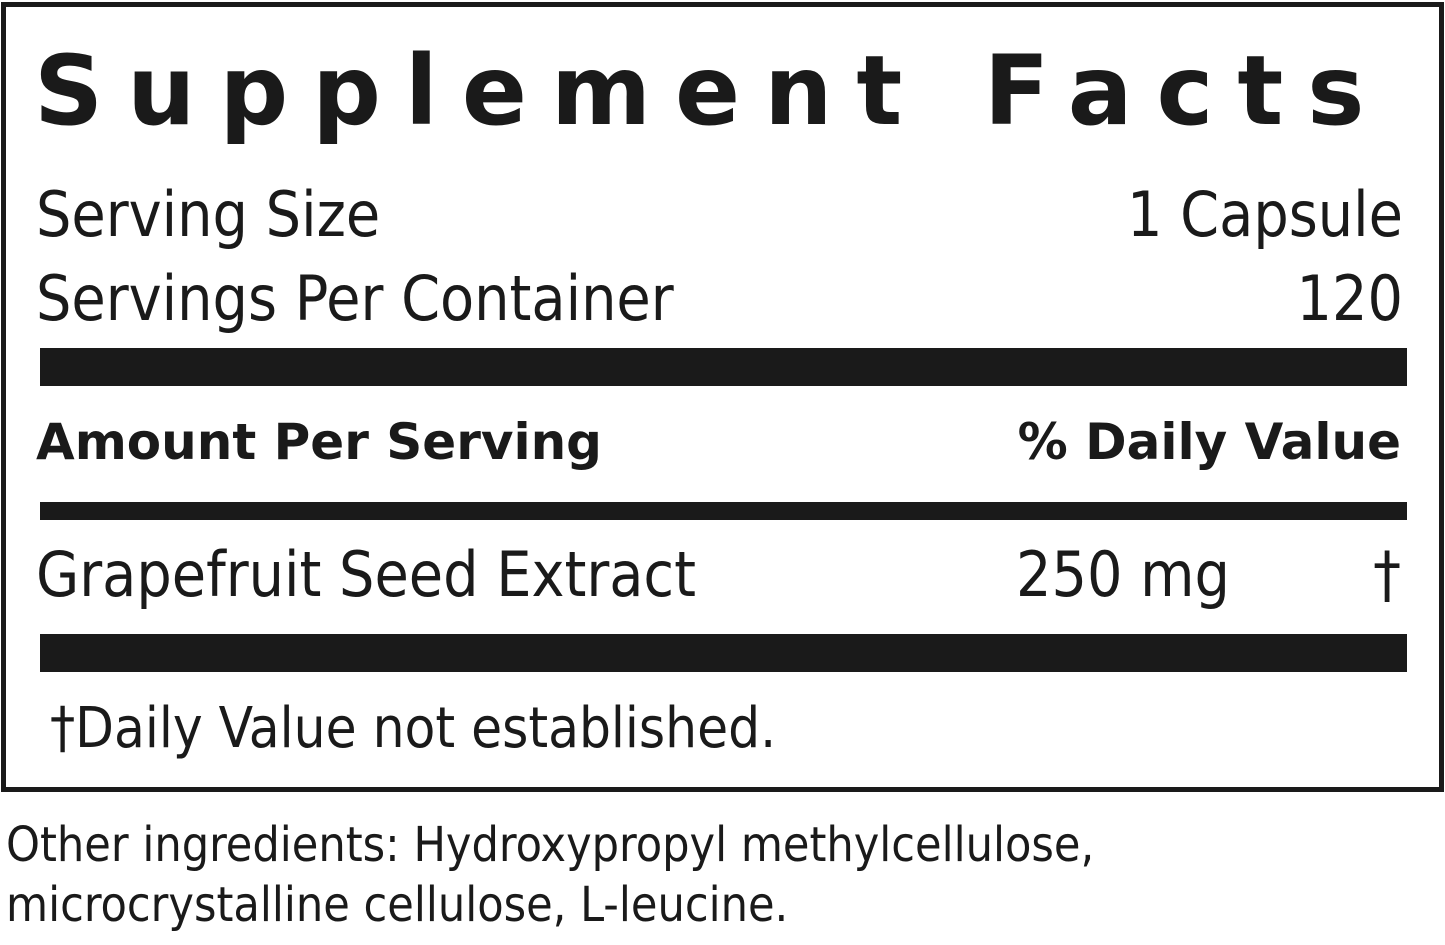 Image resolution: width=1445 pixels, height=945 pixels. What do you see at coordinates (1209, 442) in the screenshot?
I see `daily-value-header: % Daily Value` at bounding box center [1209, 442].